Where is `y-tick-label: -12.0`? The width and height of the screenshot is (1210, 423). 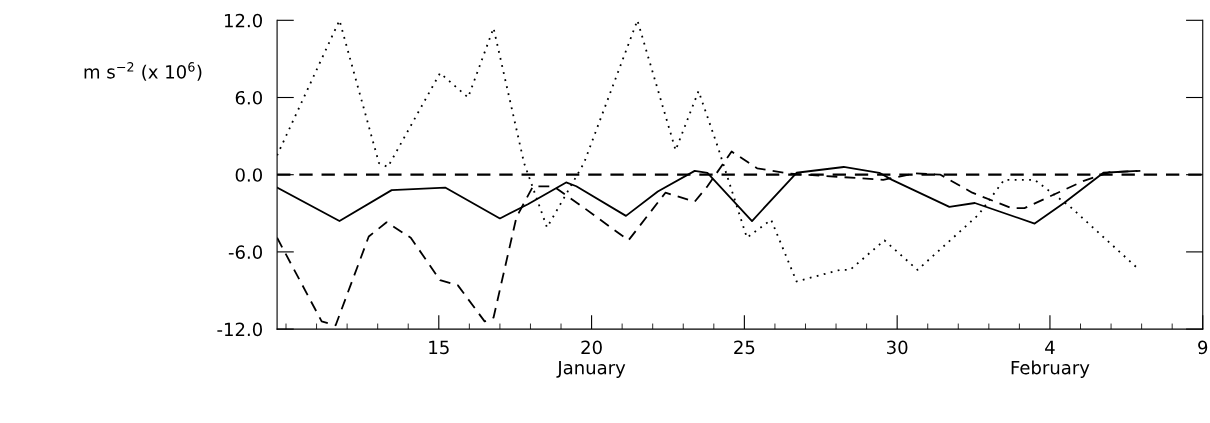 y-tick-label: -12.0 is located at coordinates (239, 329).